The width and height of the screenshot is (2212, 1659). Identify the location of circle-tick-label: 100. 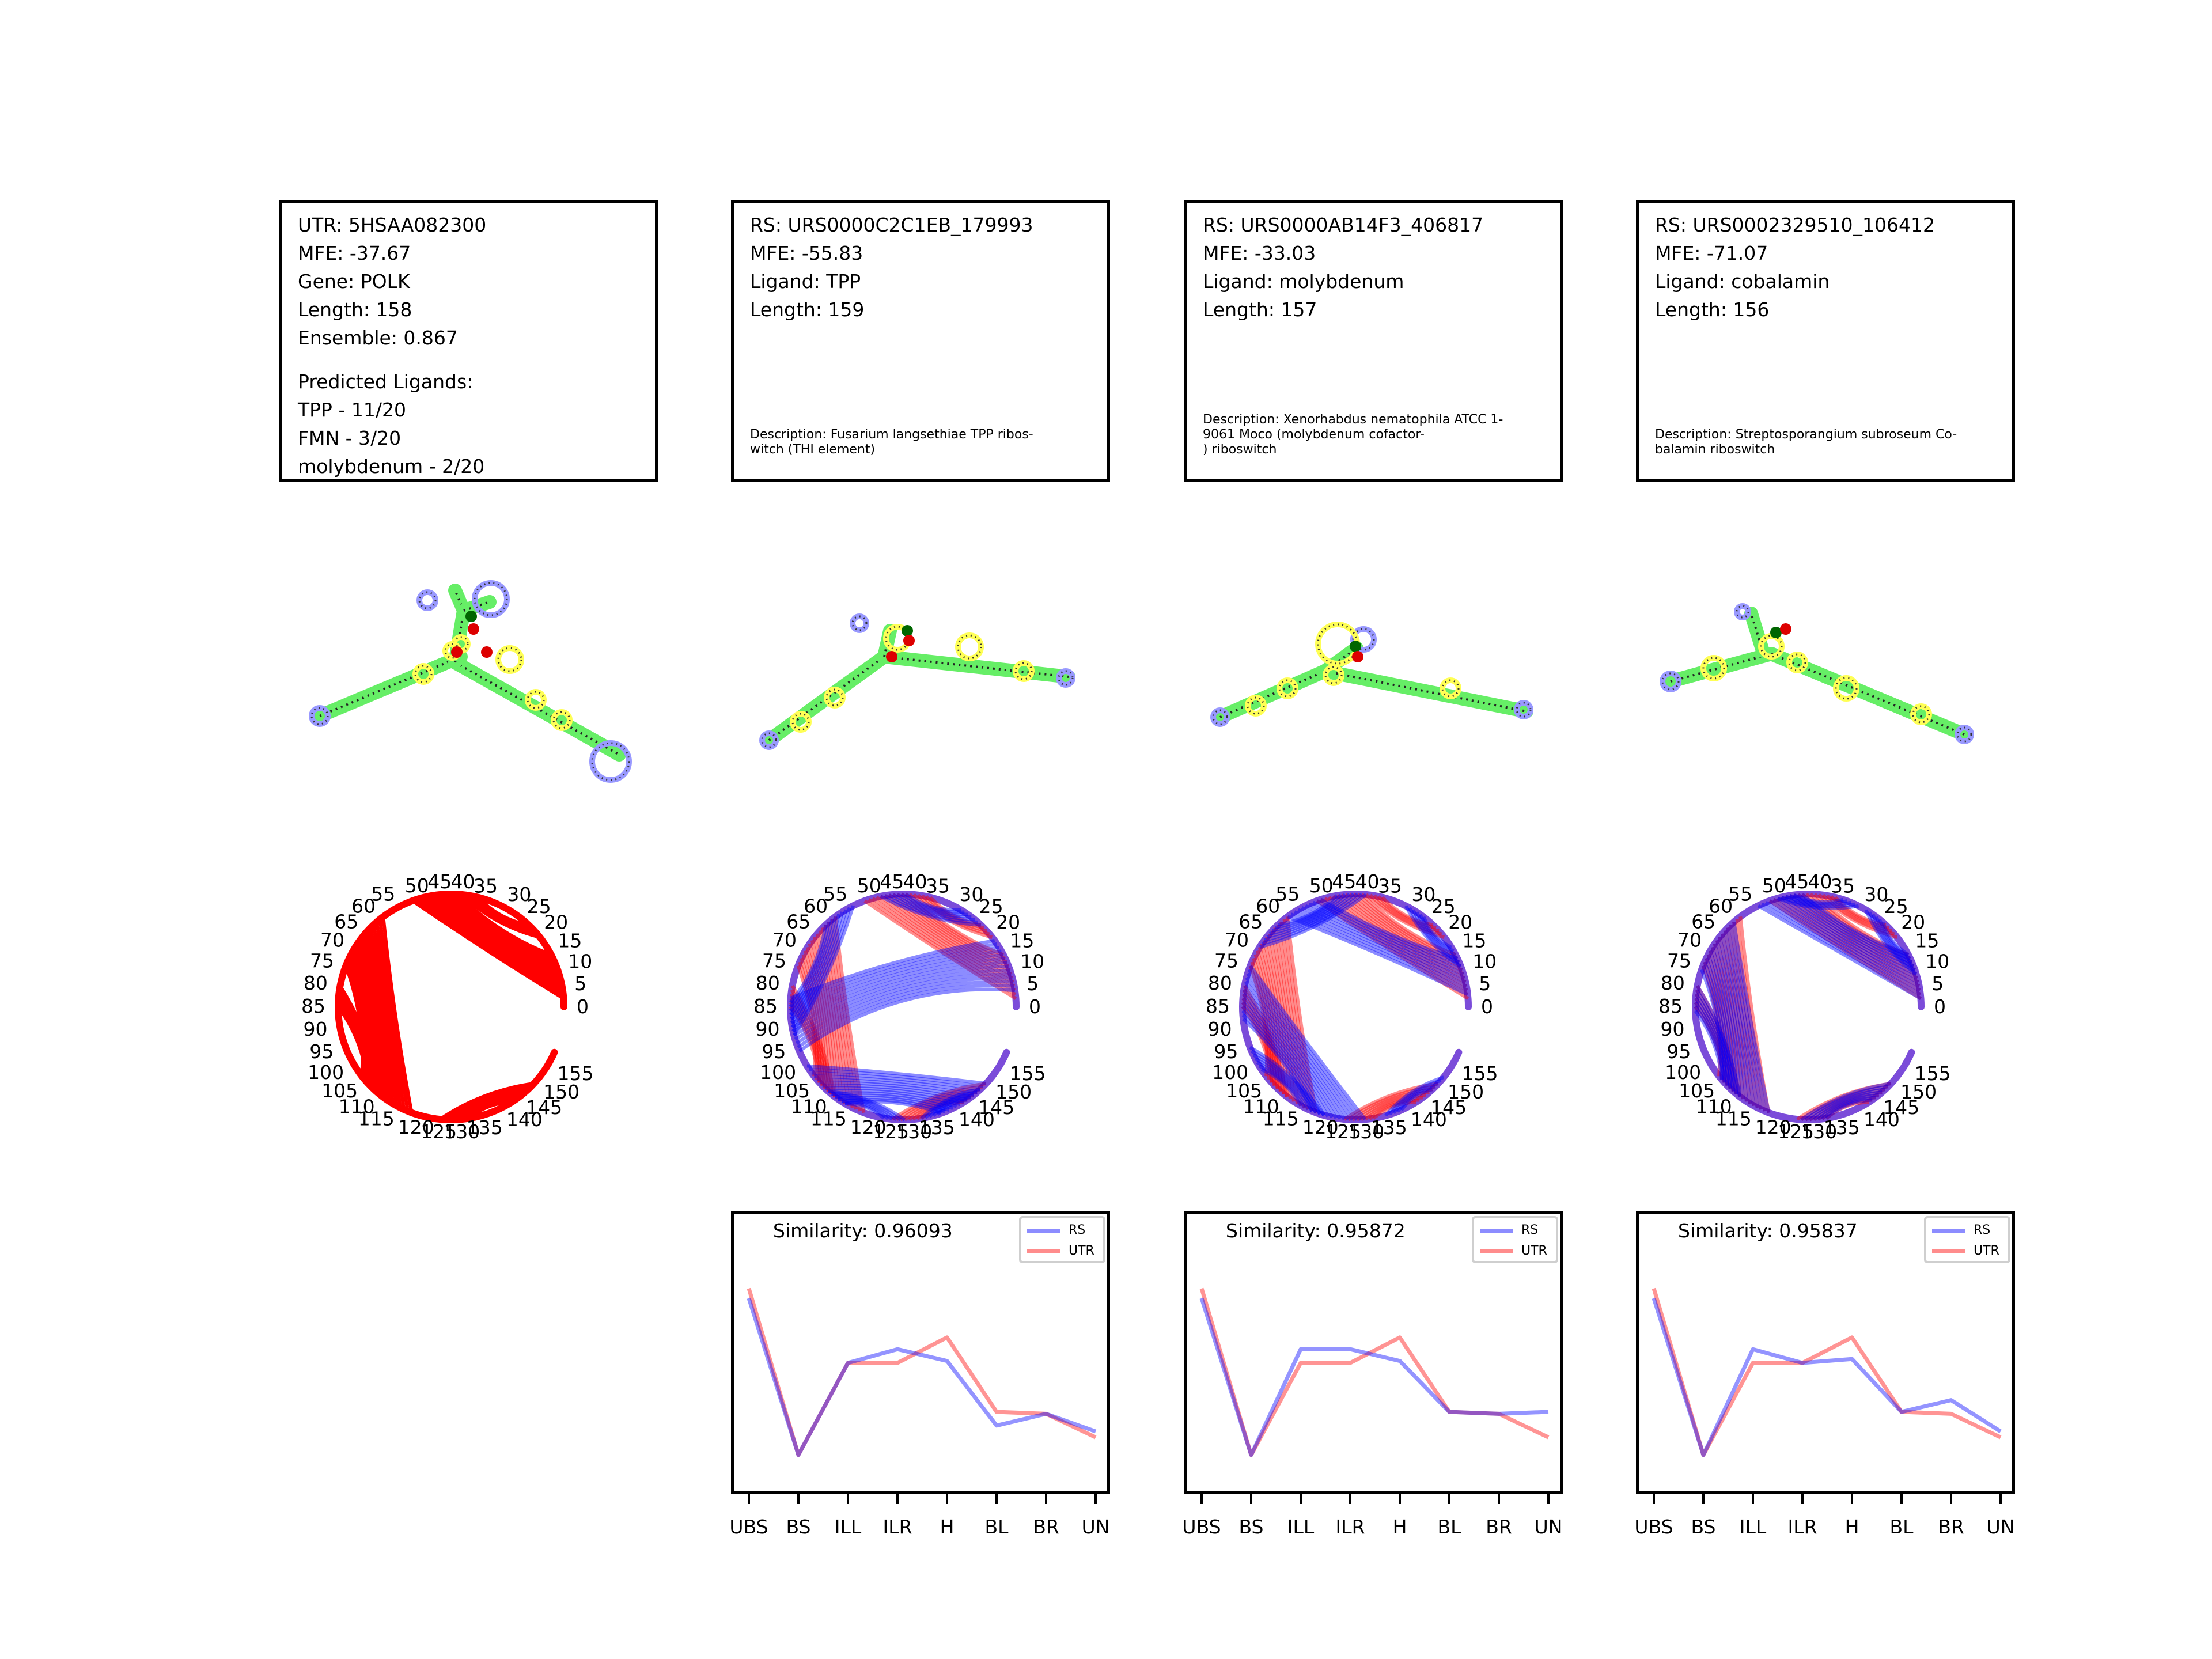
(778, 1072).